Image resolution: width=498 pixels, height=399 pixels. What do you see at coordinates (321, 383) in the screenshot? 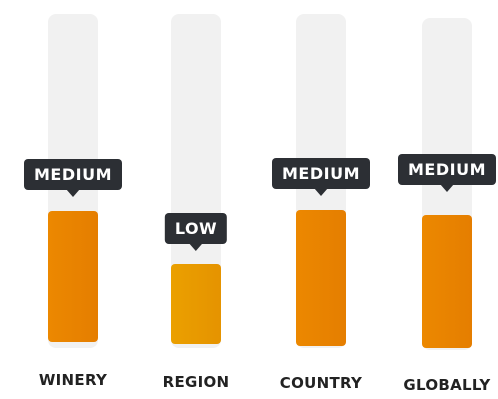
I see `meter-label: COUNTRY` at bounding box center [321, 383].